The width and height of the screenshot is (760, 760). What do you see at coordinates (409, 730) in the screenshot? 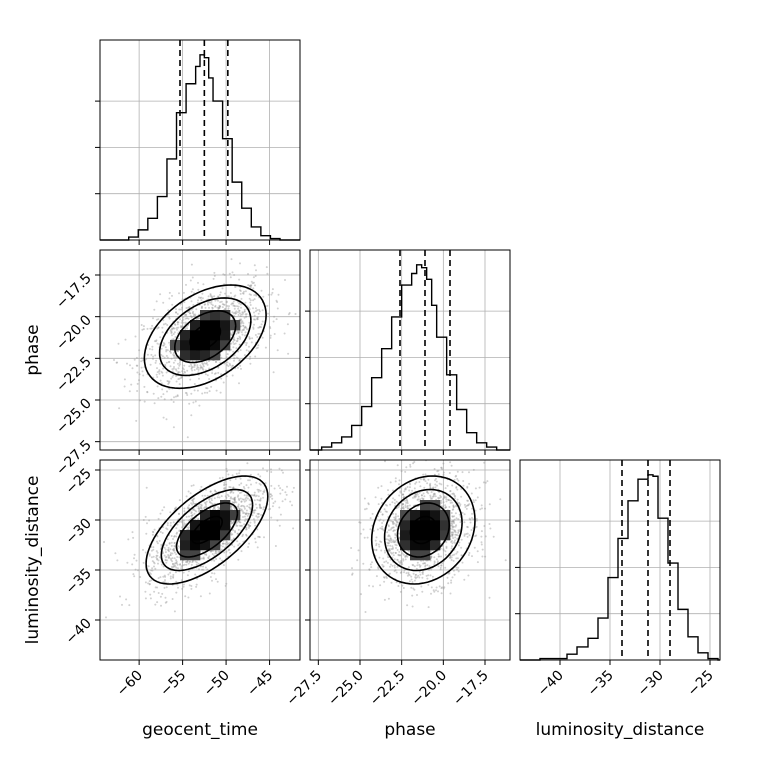
I see `x-axis-label-phase: phase` at bounding box center [409, 730].